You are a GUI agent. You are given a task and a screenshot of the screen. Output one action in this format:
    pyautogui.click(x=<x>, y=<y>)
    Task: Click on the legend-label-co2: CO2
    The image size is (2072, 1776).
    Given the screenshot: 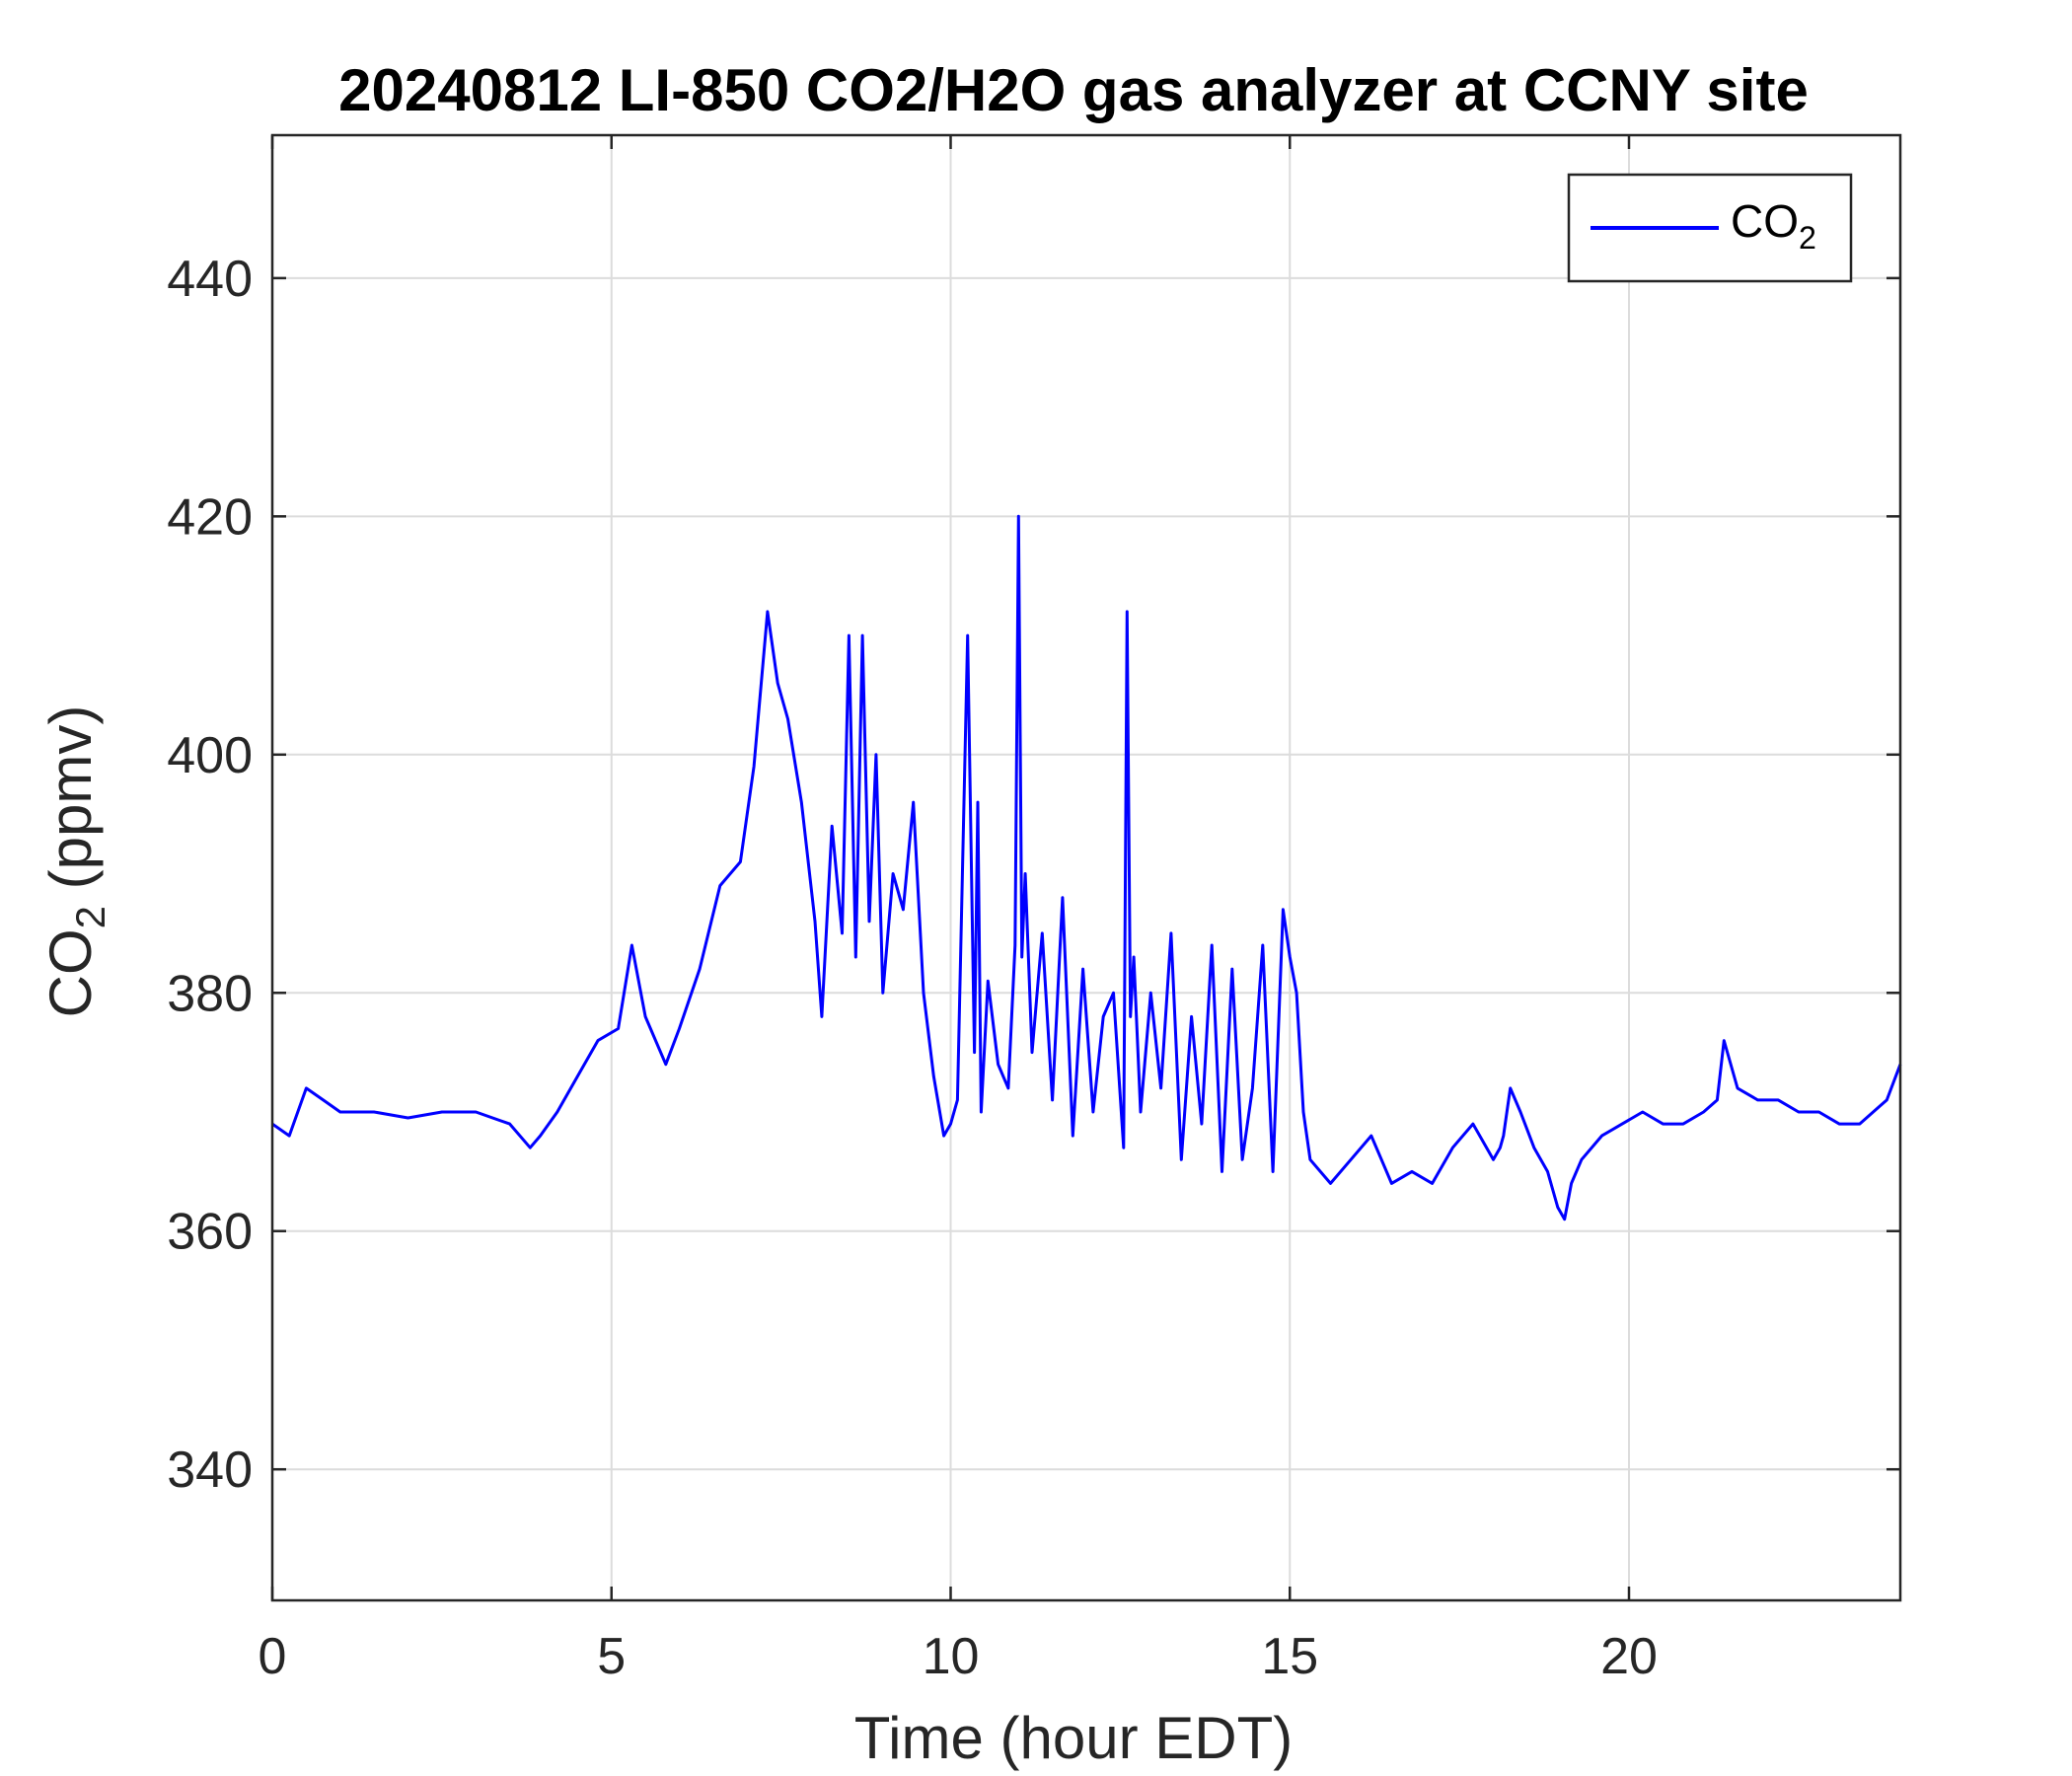 What is the action you would take?
    pyautogui.click(x=1773, y=226)
    